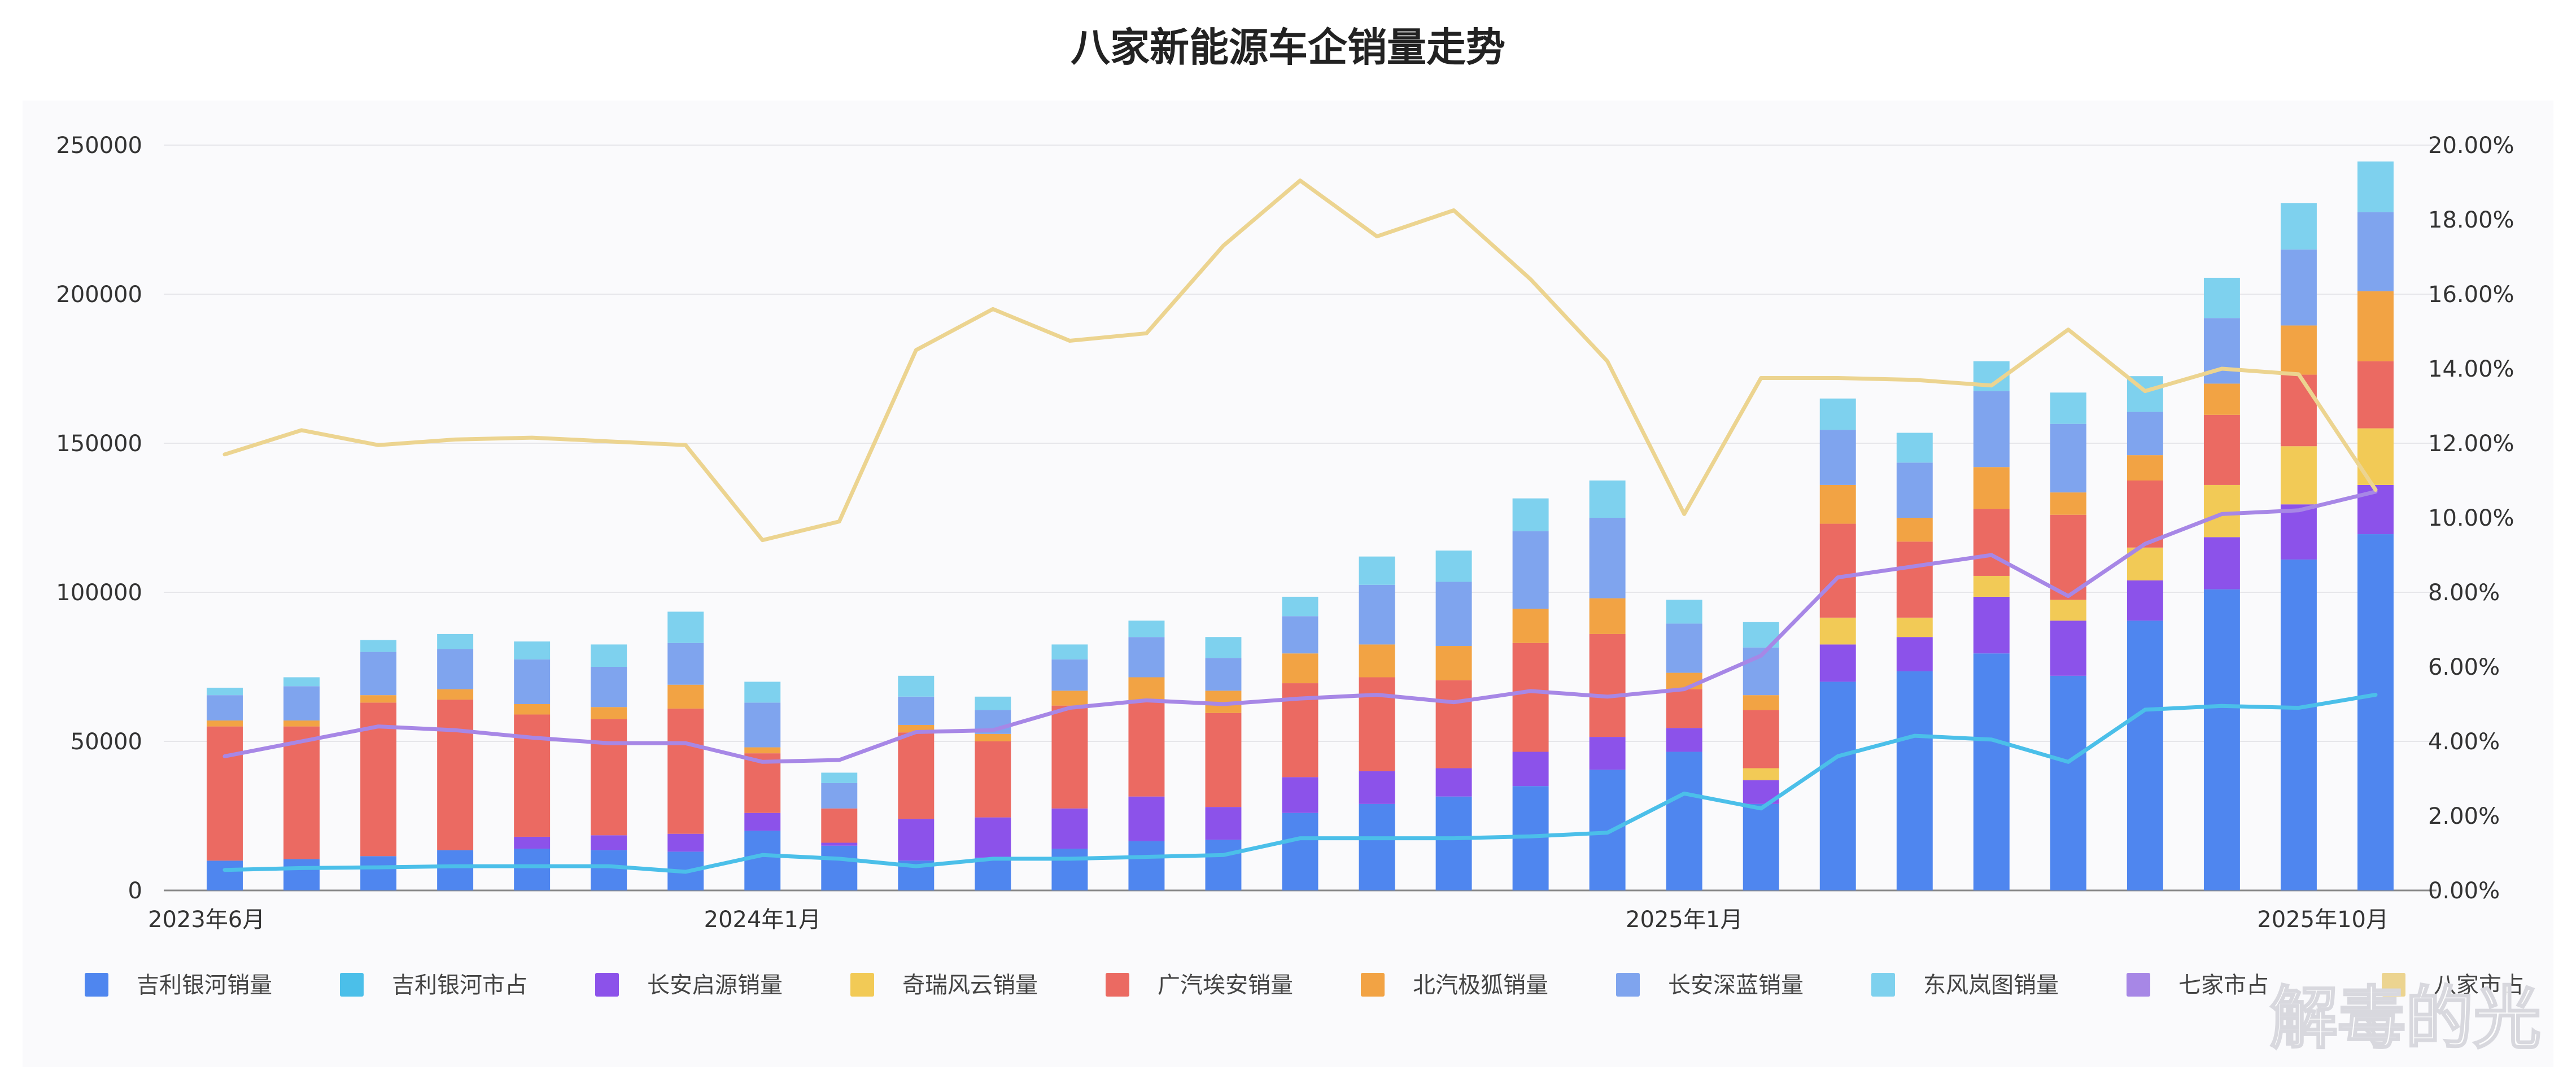 This screenshot has height=1092, width=2576. Describe the element at coordinates (2471, 518) in the screenshot. I see `y-right-tick-label: 10.00%` at that location.